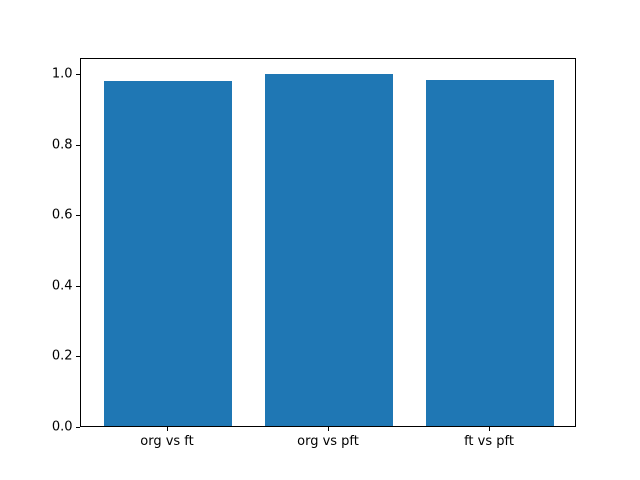  Describe the element at coordinates (168, 253) in the screenshot. I see `bar-org-vs-ft` at that location.